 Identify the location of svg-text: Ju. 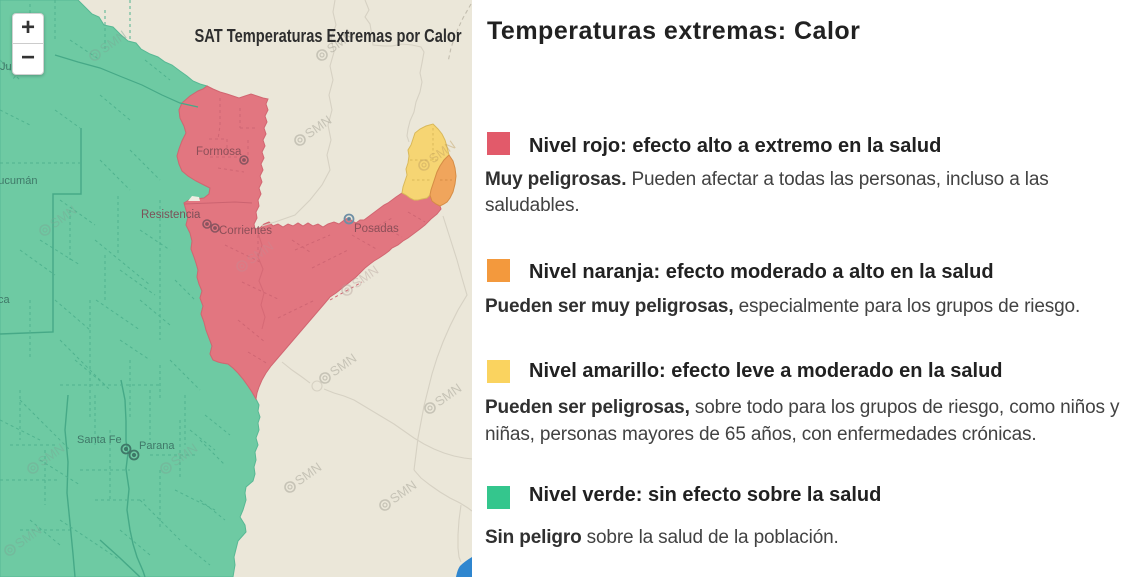
(6, 67).